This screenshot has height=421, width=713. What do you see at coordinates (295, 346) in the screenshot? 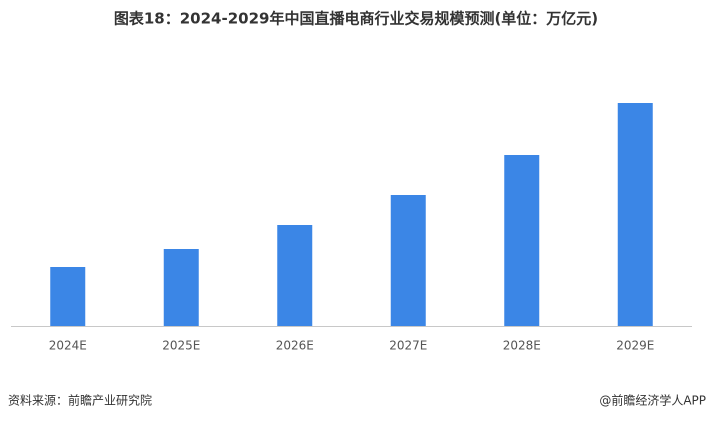
I see `x-tick-label: 2026E` at bounding box center [295, 346].